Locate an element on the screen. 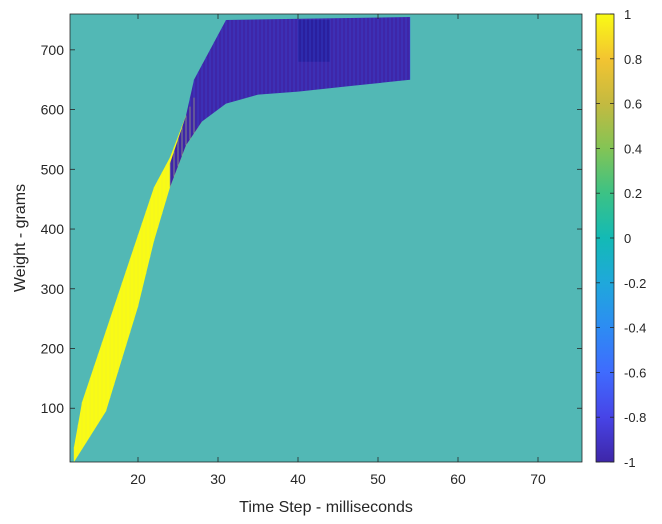 The image size is (662, 524). colorbar-tick-label: -0.6 is located at coordinates (635, 372).